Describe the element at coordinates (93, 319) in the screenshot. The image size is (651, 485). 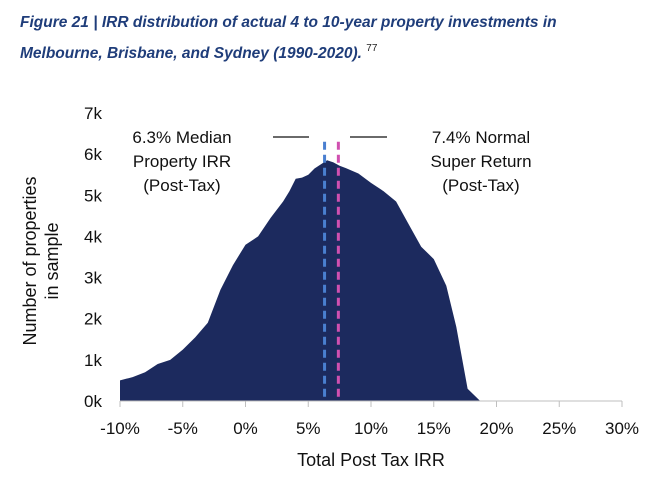
I see `y-tick-label: 2k` at that location.